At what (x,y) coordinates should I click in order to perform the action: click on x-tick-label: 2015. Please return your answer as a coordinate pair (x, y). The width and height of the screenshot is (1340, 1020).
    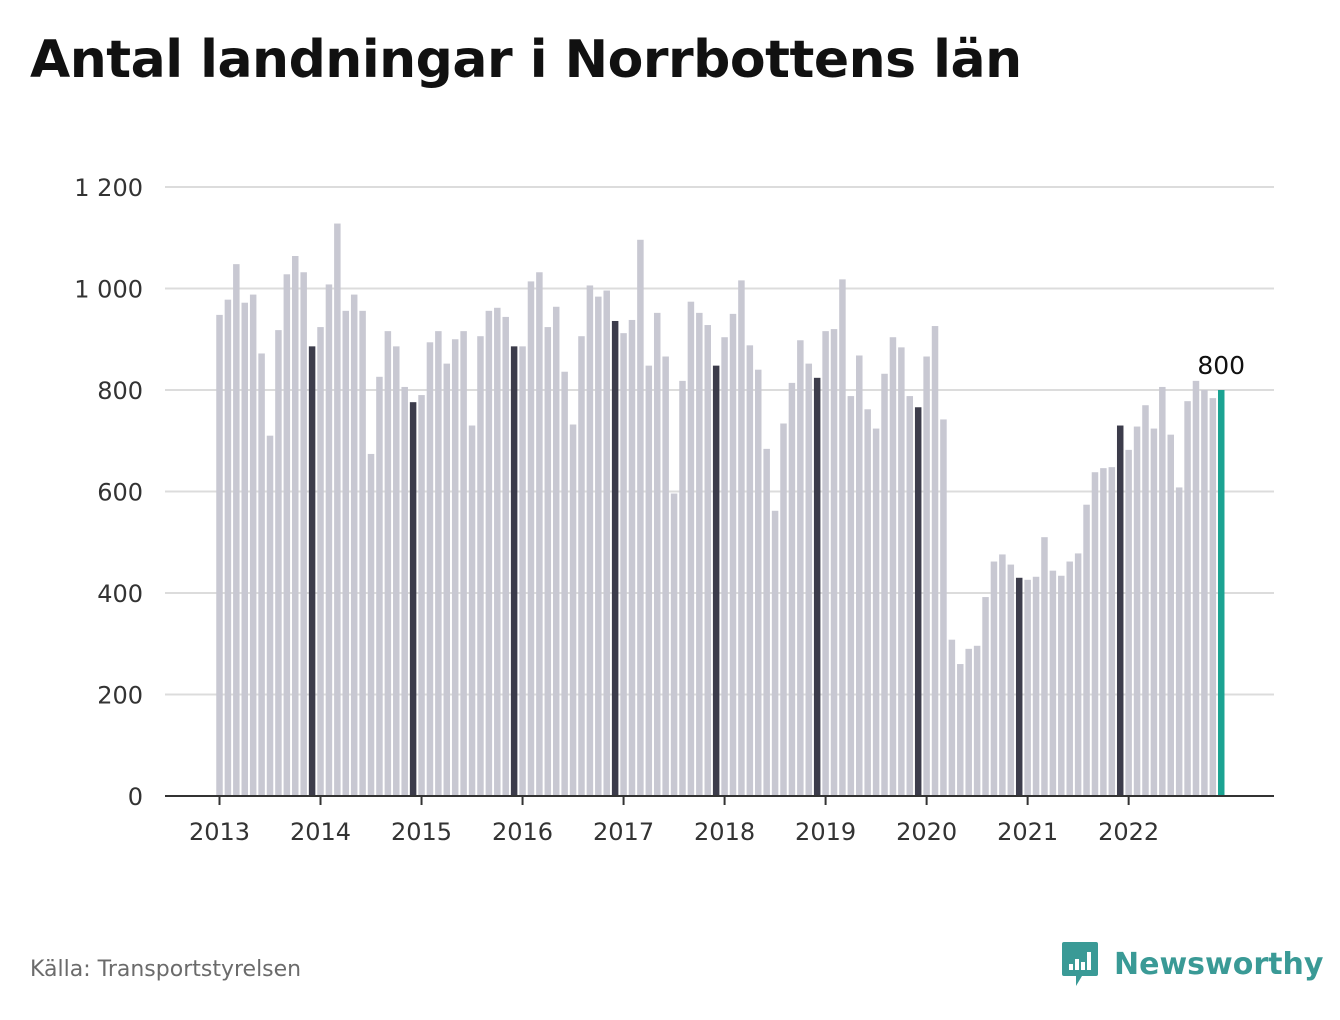
    Looking at the image, I should click on (421, 832).